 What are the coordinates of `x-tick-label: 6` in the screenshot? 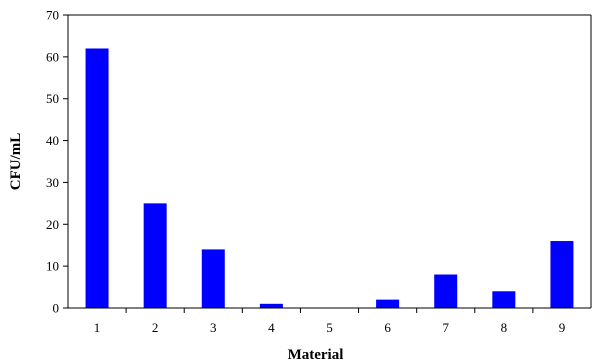 It's located at (387, 327).